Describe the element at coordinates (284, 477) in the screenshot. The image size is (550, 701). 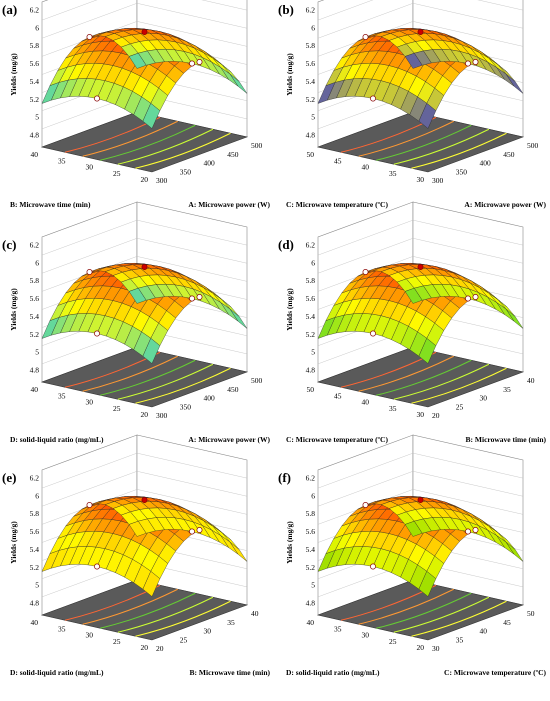
I see `panel-tag: (f)` at that location.